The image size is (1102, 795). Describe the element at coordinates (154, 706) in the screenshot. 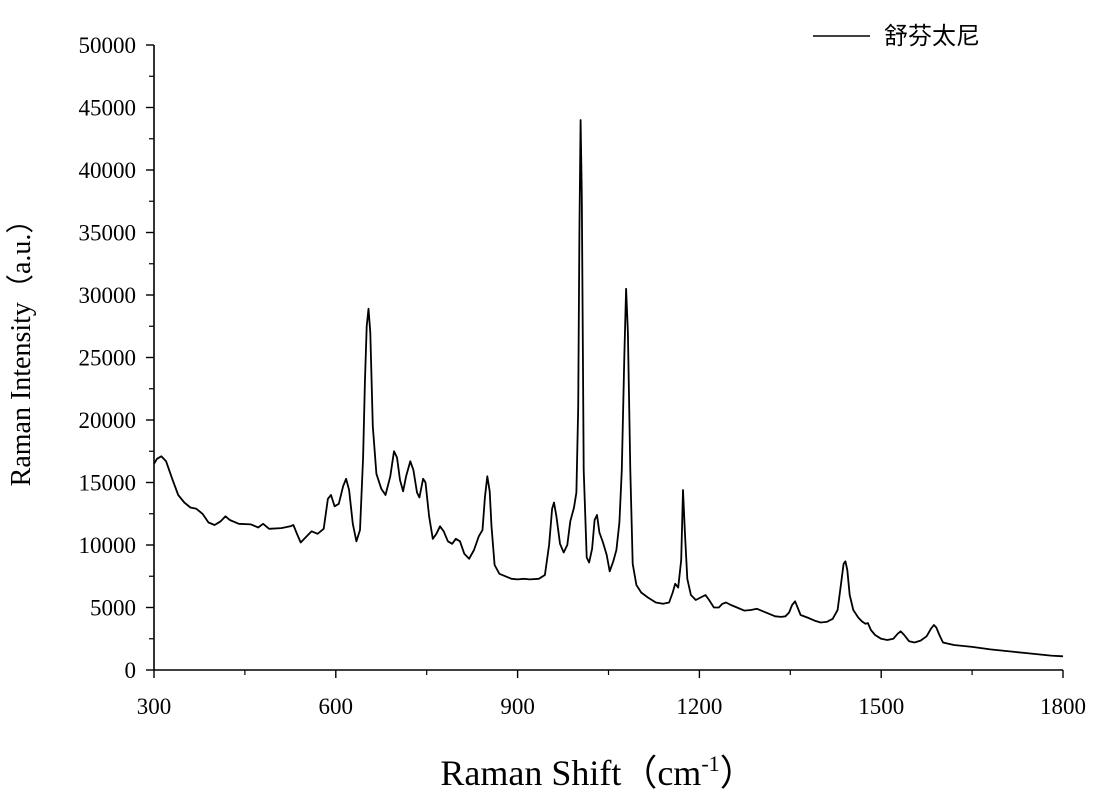

I see `x-tick-label: 300` at that location.